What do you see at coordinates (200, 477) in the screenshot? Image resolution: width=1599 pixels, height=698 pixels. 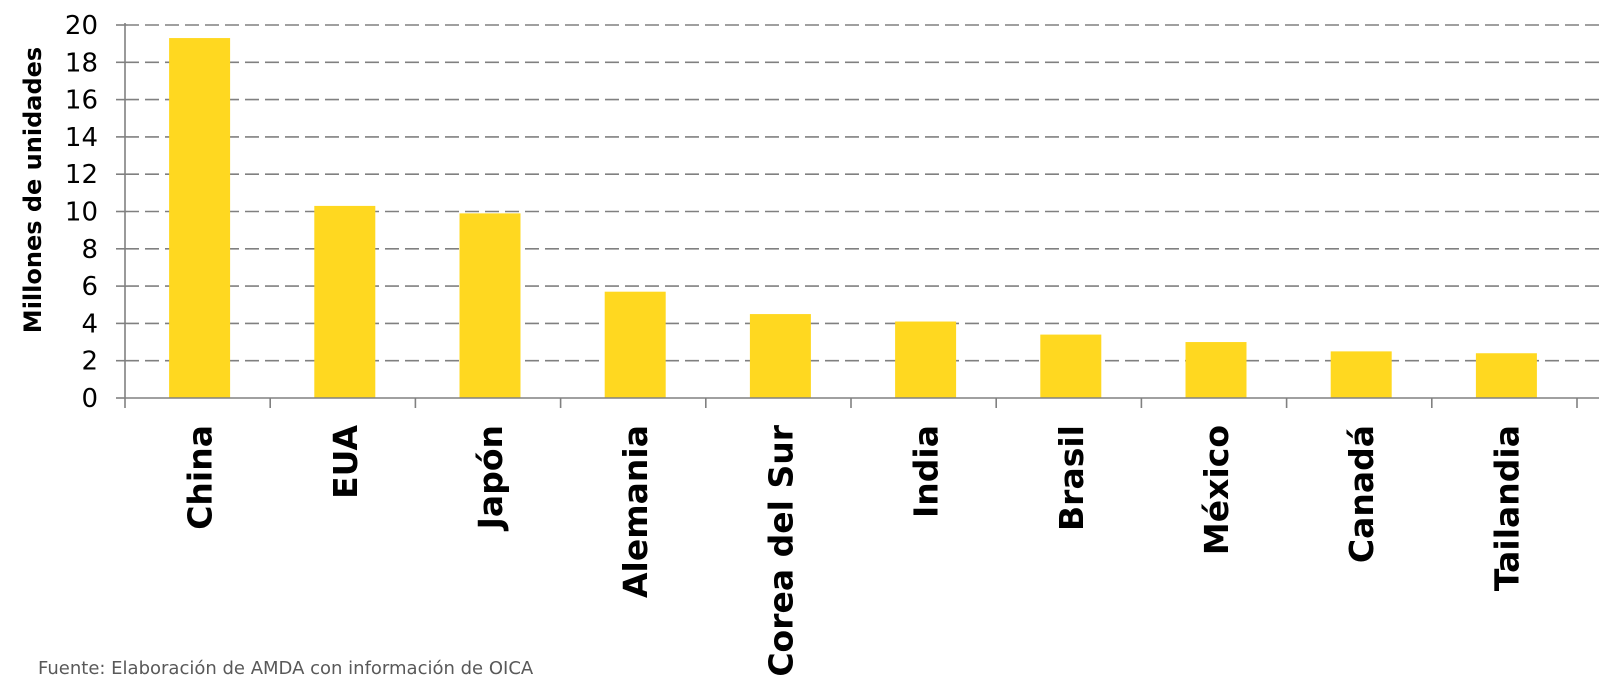 I see `x-tick-label: China` at bounding box center [200, 477].